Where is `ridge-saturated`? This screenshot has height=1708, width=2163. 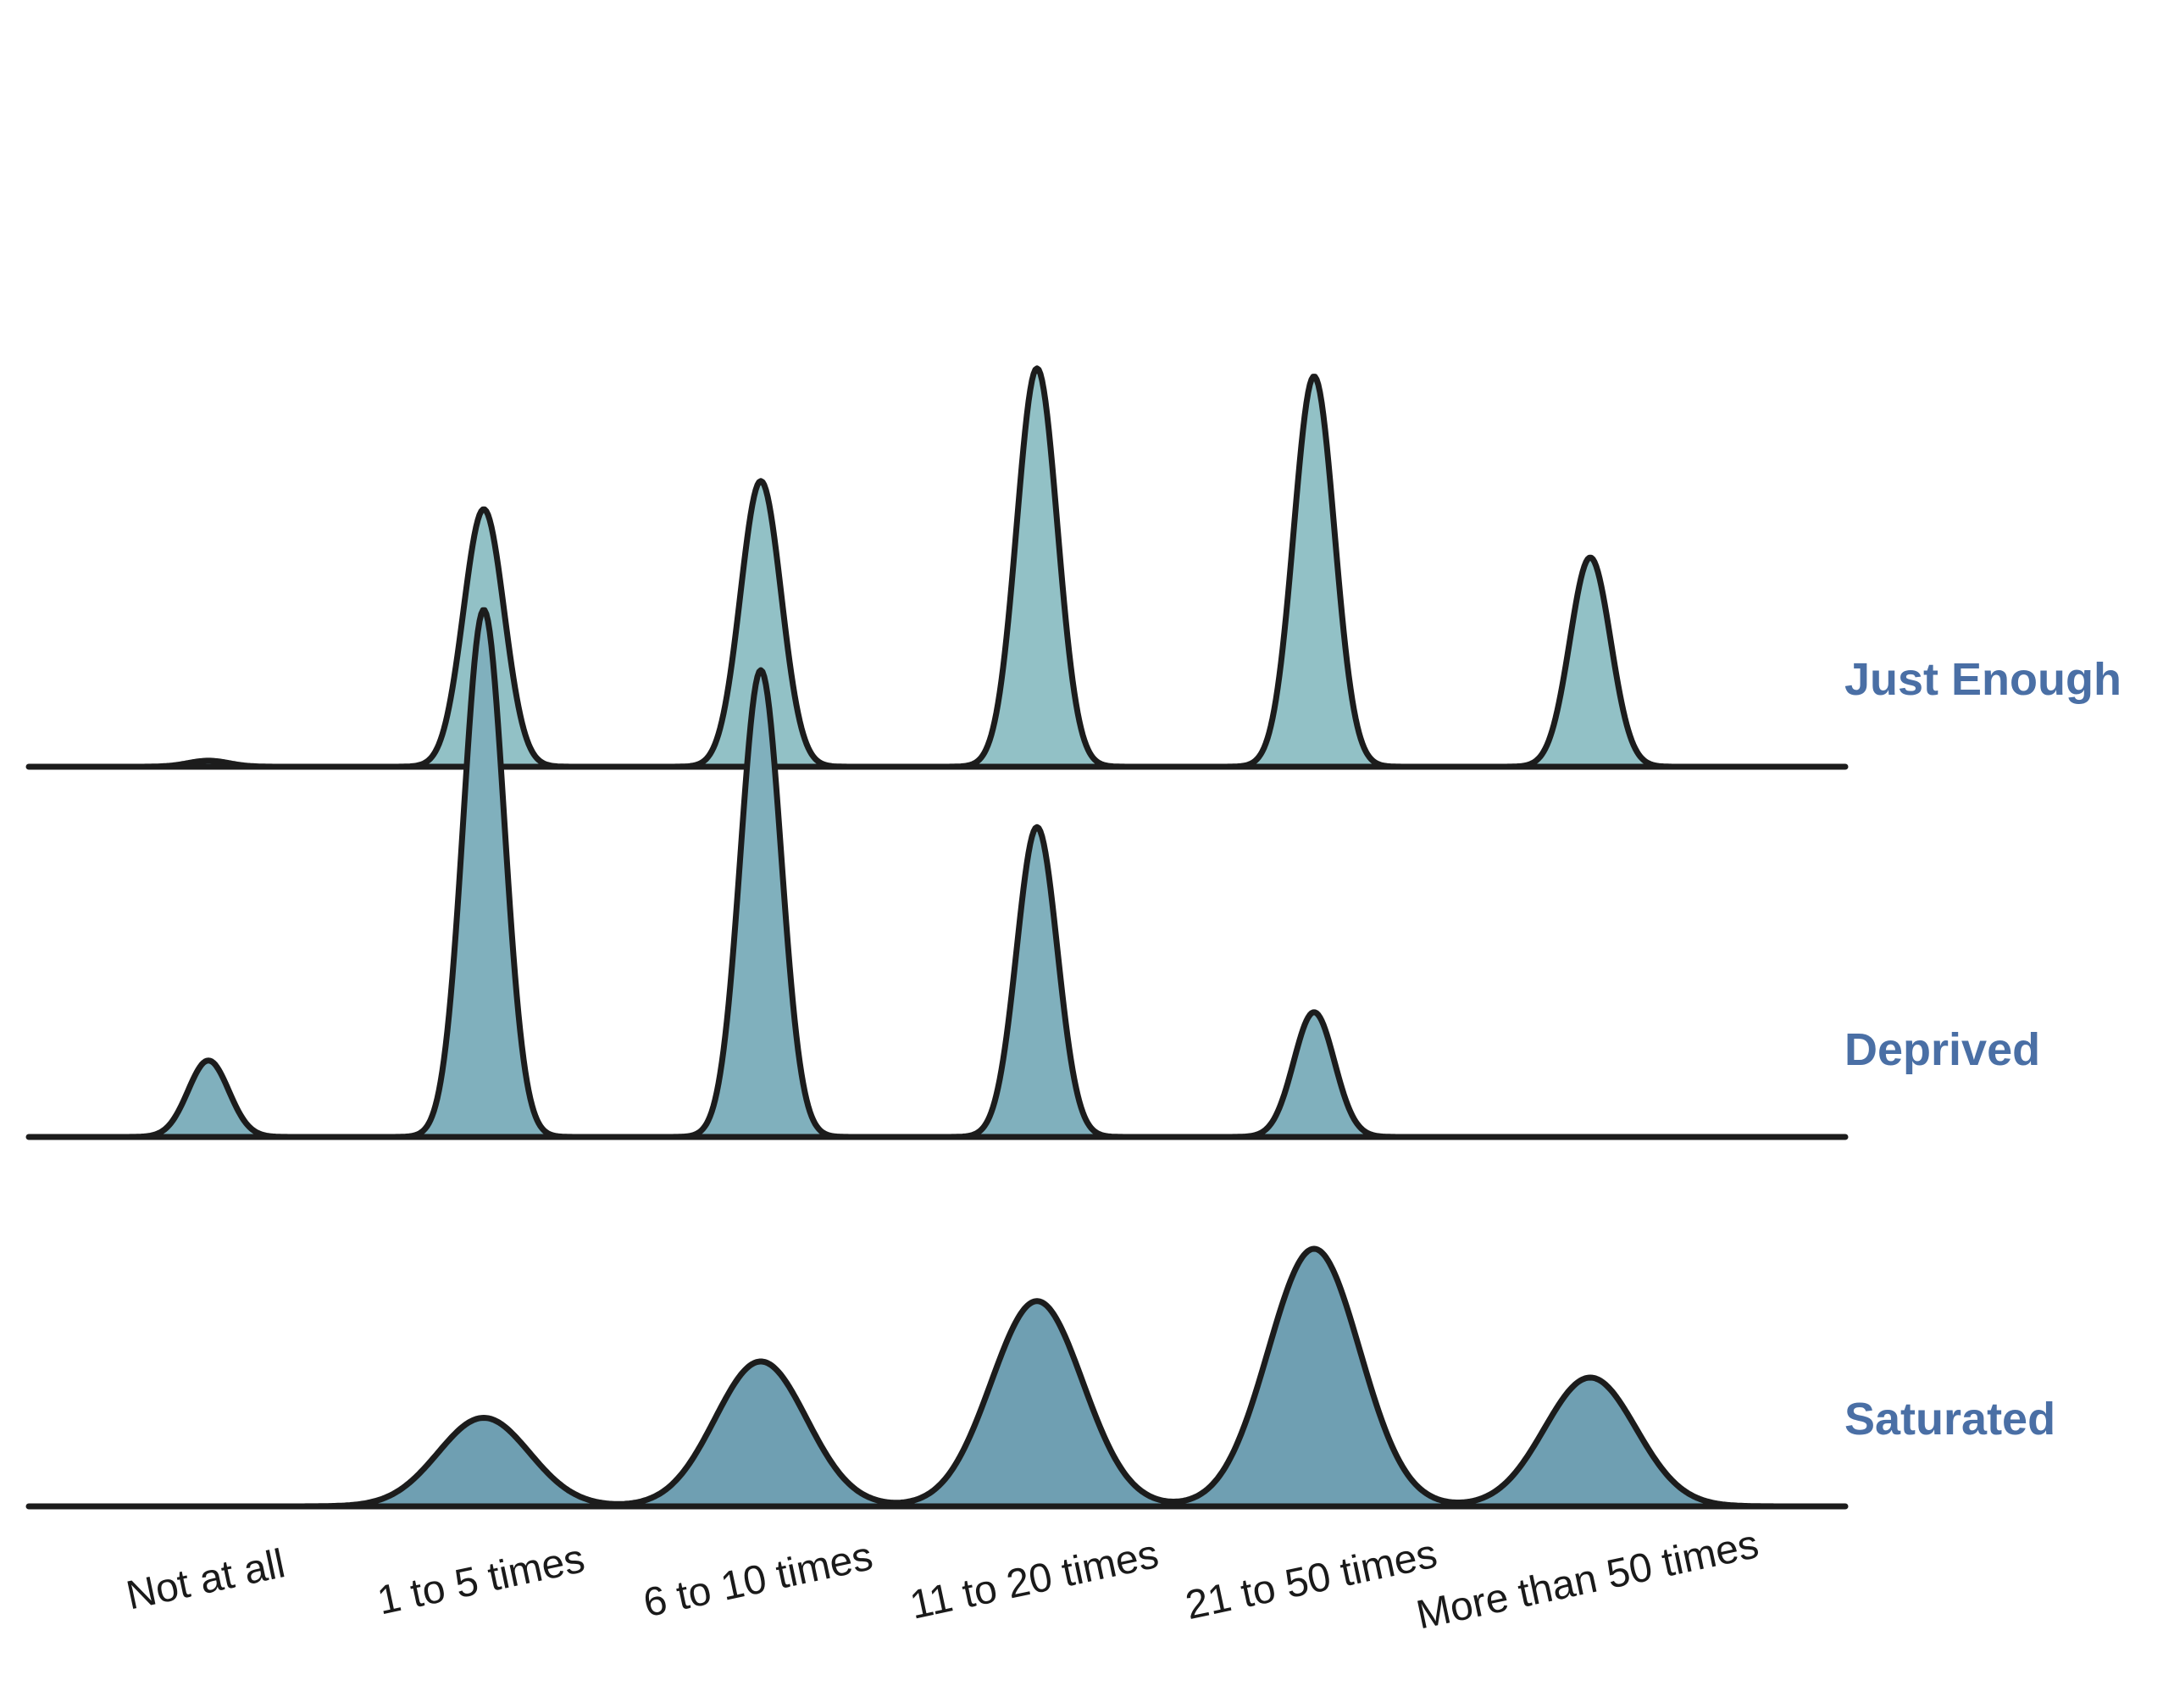 ridge-saturated is located at coordinates (1037, 1377).